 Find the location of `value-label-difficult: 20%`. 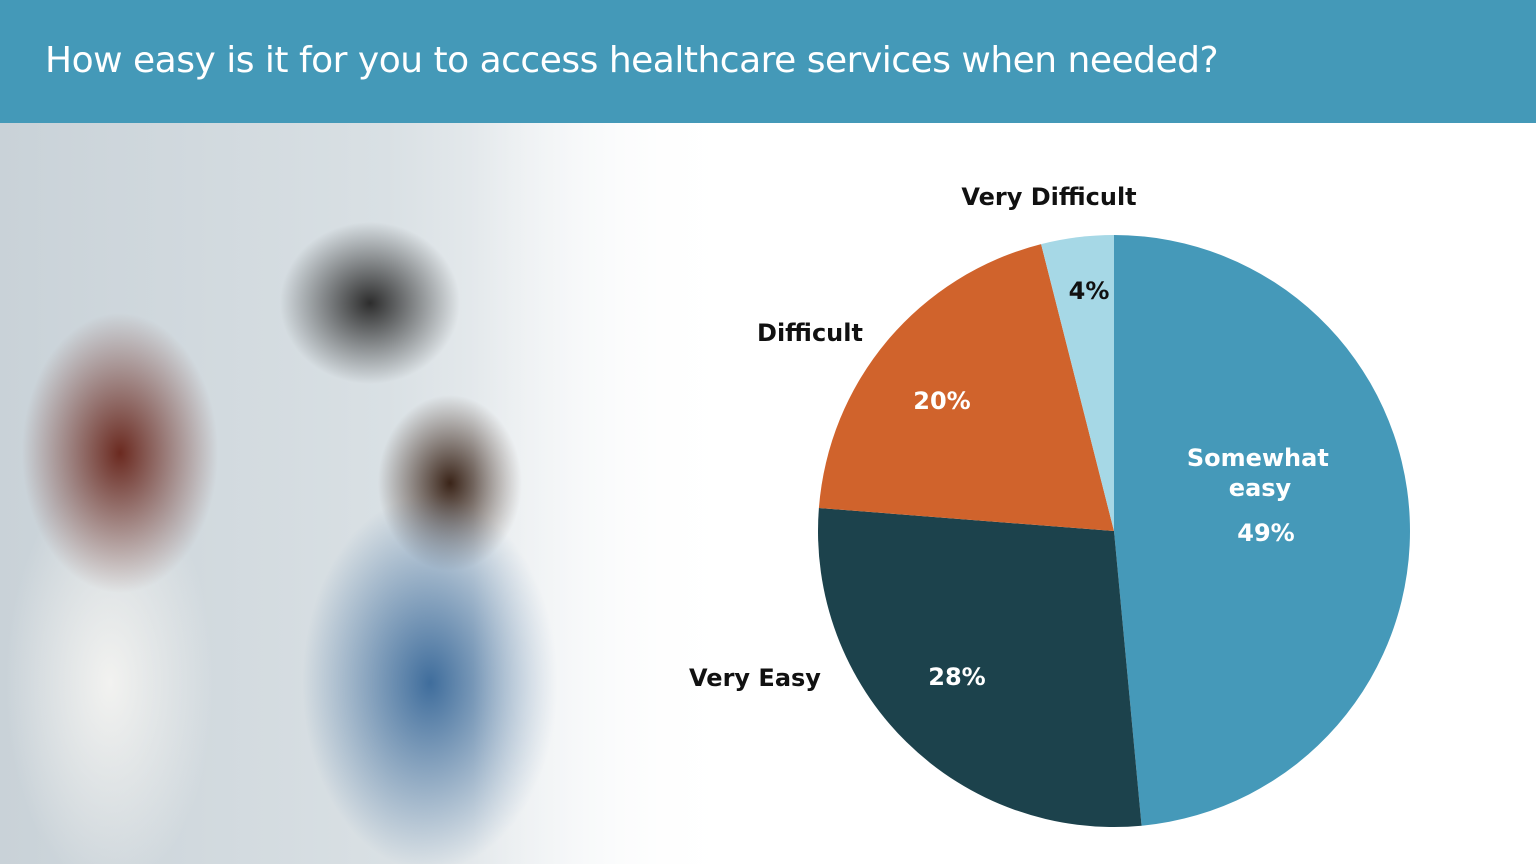

value-label-difficult: 20% is located at coordinates (941, 401).